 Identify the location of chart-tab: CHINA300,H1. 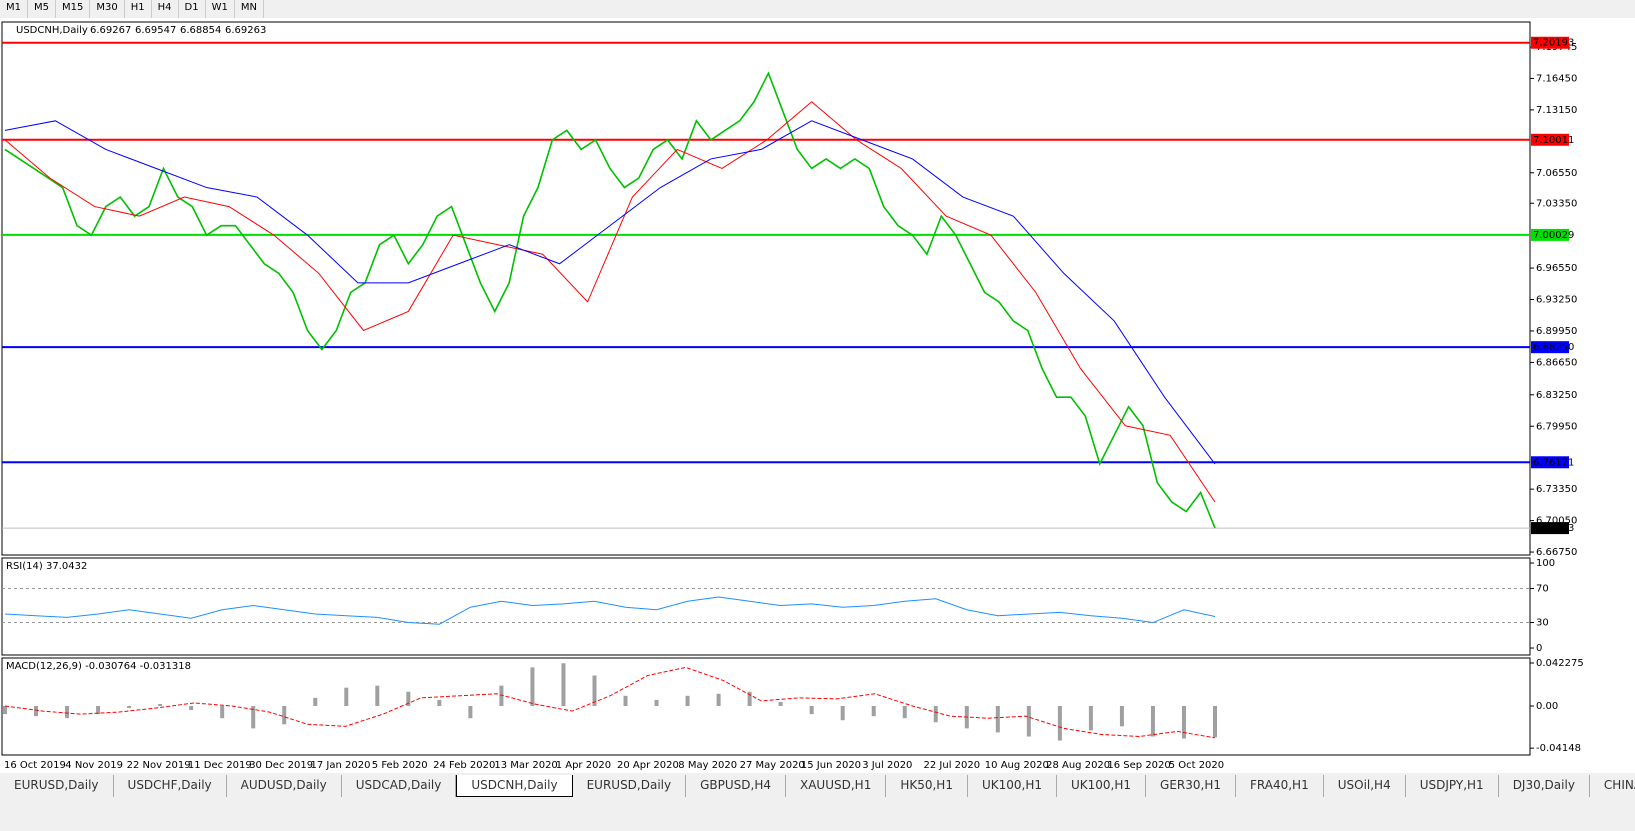
(1612, 786).